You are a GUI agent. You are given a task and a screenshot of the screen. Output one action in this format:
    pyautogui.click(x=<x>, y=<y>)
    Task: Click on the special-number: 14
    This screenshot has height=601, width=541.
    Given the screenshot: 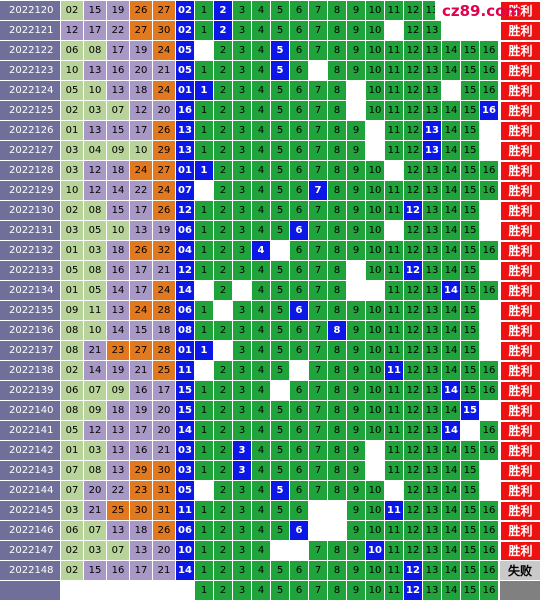 What is the action you would take?
    pyautogui.click(x=185, y=571)
    